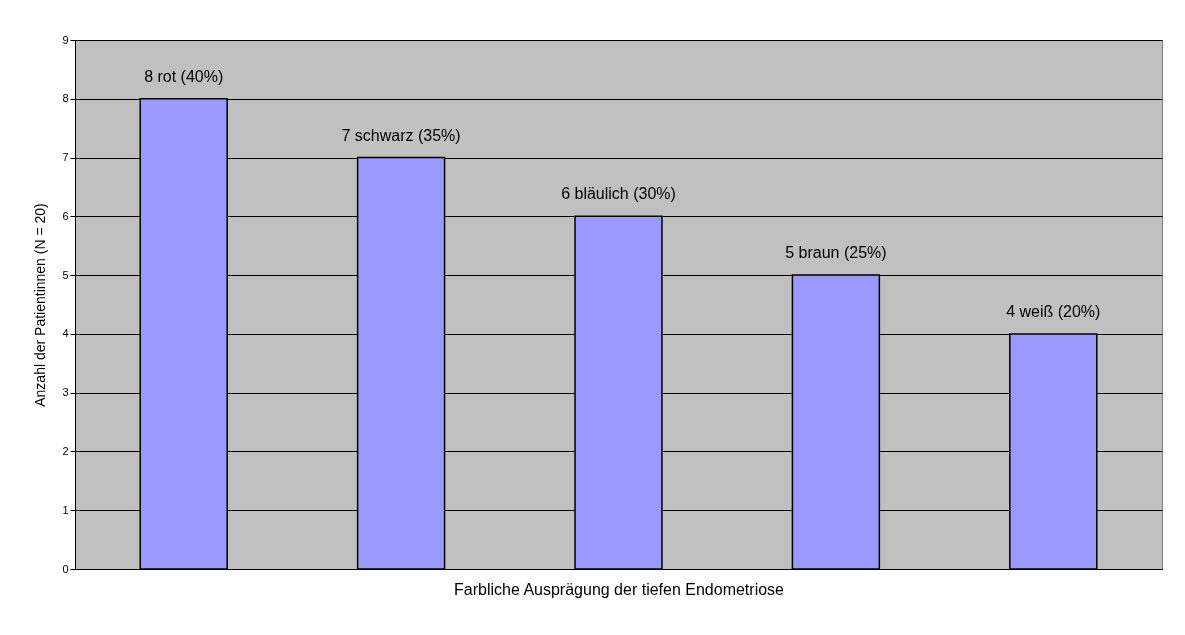  What do you see at coordinates (65, 333) in the screenshot?
I see `y-tick-label: 4` at bounding box center [65, 333].